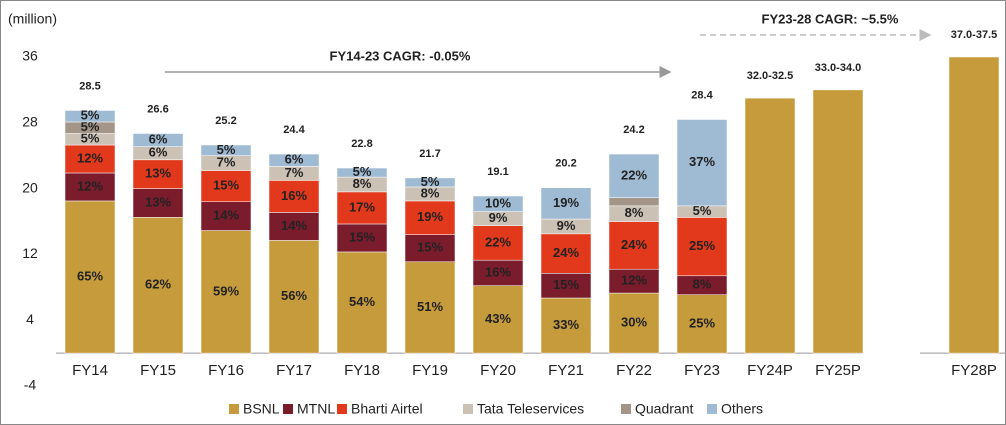  Describe the element at coordinates (770, 76) in the screenshot. I see `total-label: 32.0-32.5` at that location.